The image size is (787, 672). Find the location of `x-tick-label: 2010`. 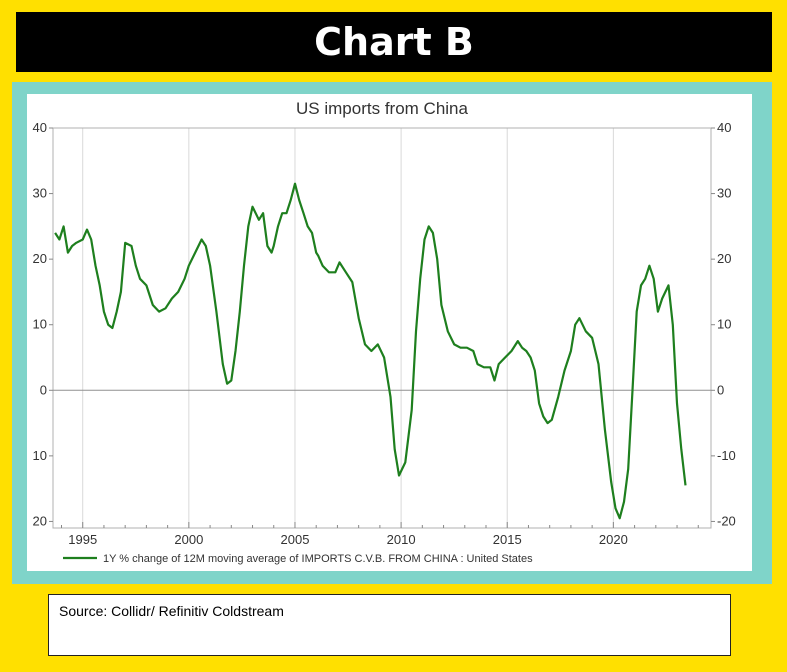

x-tick-label: 2010 is located at coordinates (401, 539).